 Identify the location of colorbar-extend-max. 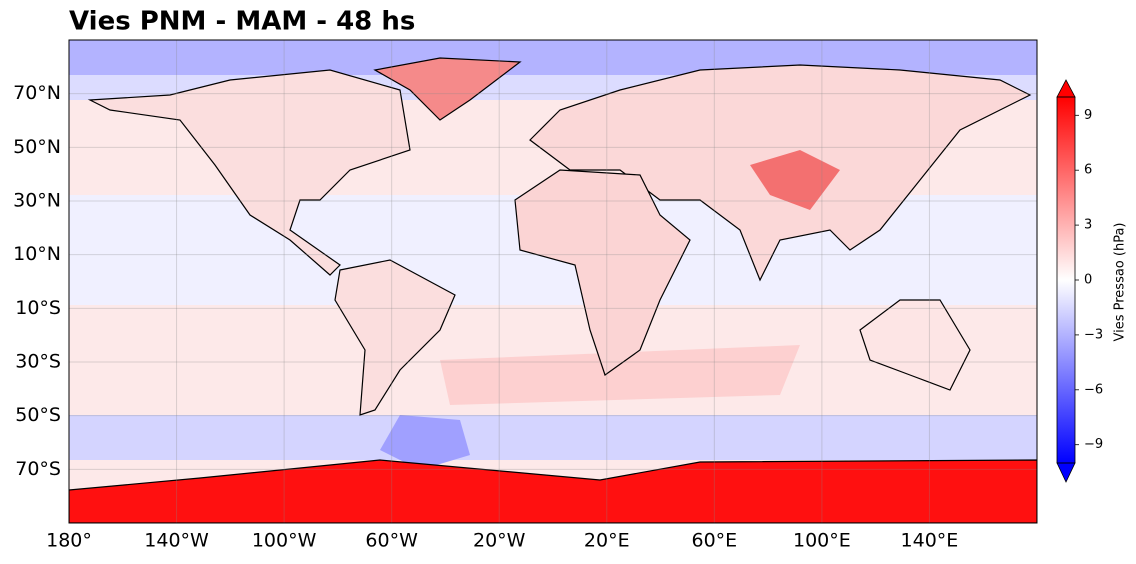
(1066, 88).